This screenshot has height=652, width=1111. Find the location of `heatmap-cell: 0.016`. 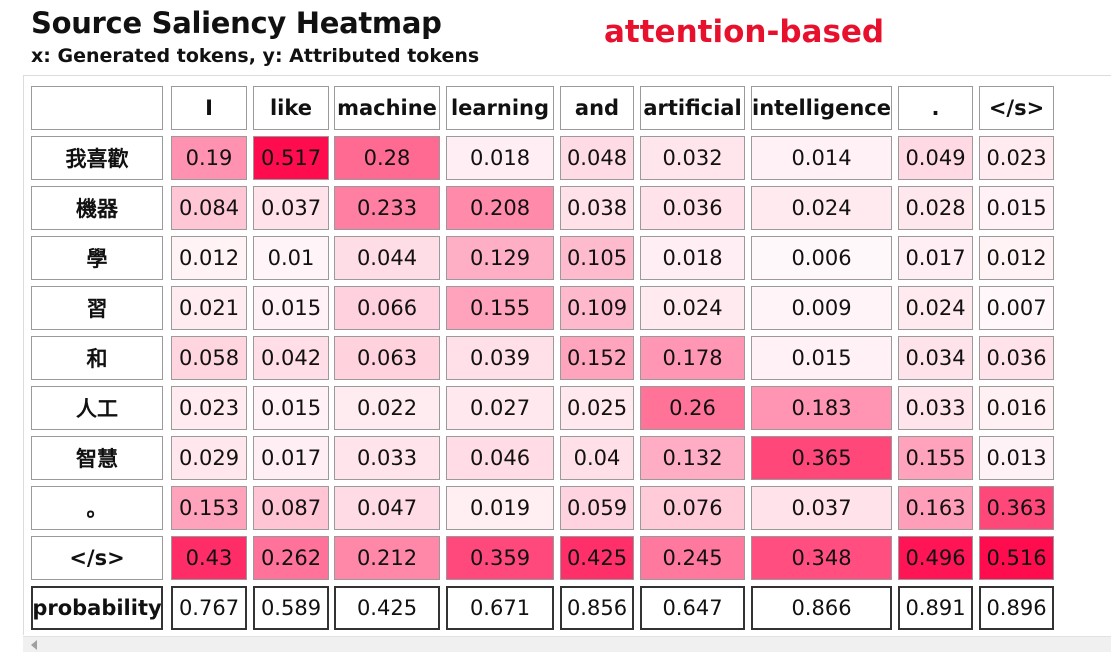

heatmap-cell: 0.016 is located at coordinates (1016, 408).